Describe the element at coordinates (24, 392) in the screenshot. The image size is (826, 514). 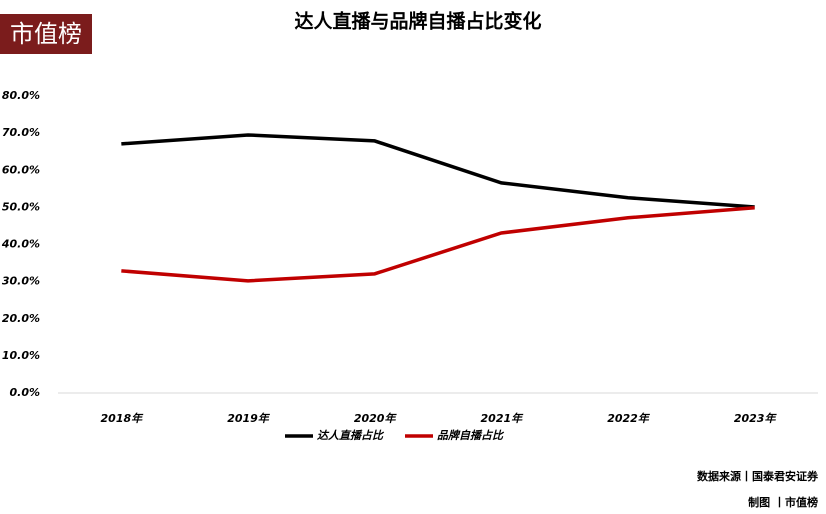
I see `y-tick-label: 0.0%` at that location.